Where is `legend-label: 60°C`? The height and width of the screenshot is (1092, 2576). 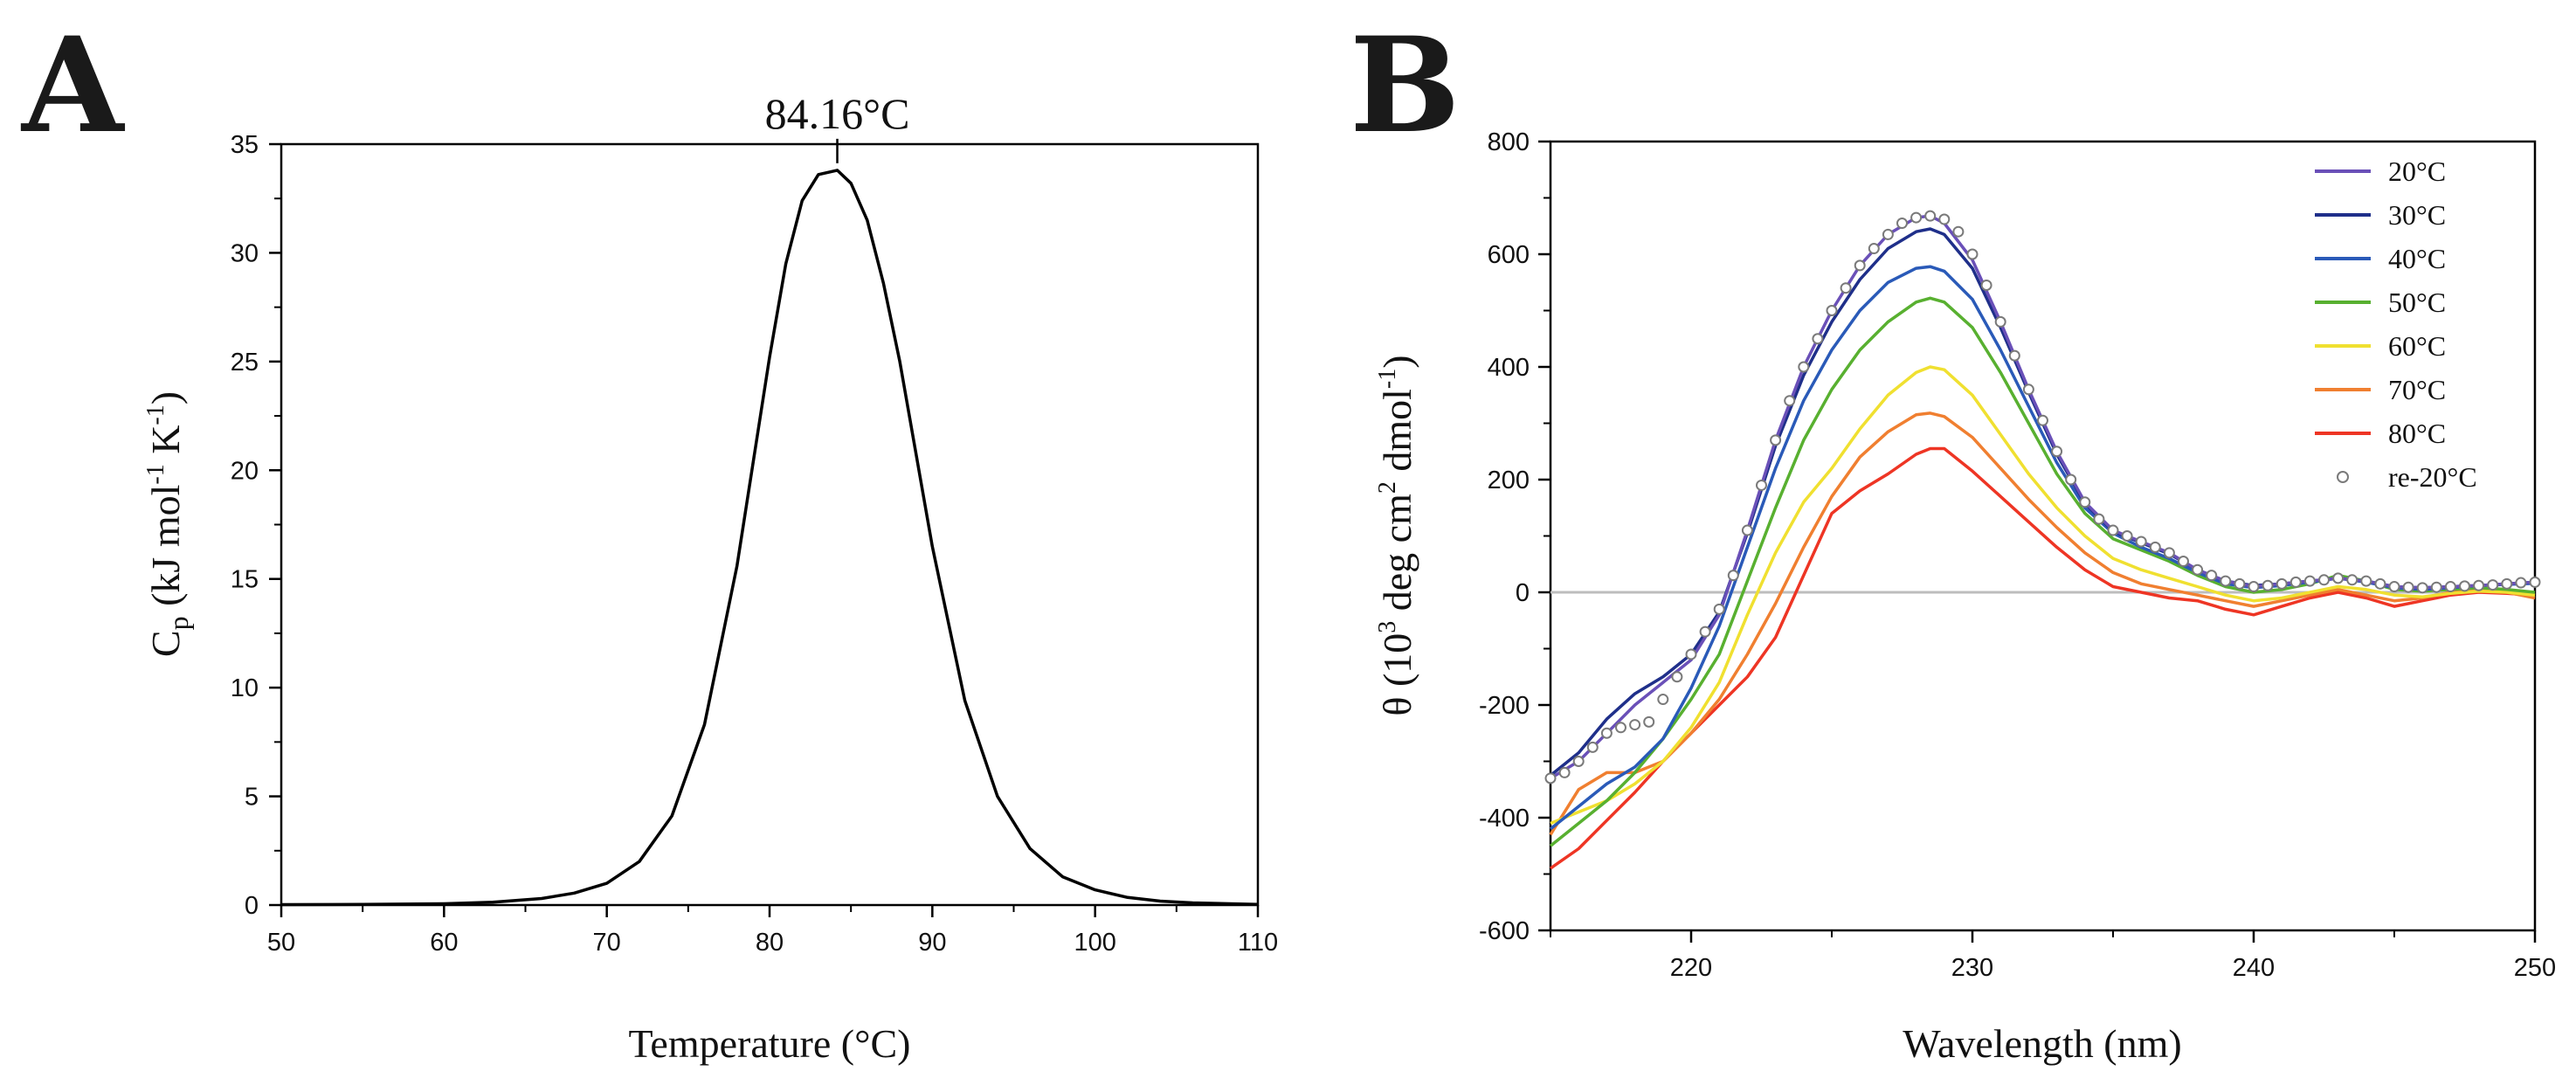
legend-label: 60°C is located at coordinates (2417, 346).